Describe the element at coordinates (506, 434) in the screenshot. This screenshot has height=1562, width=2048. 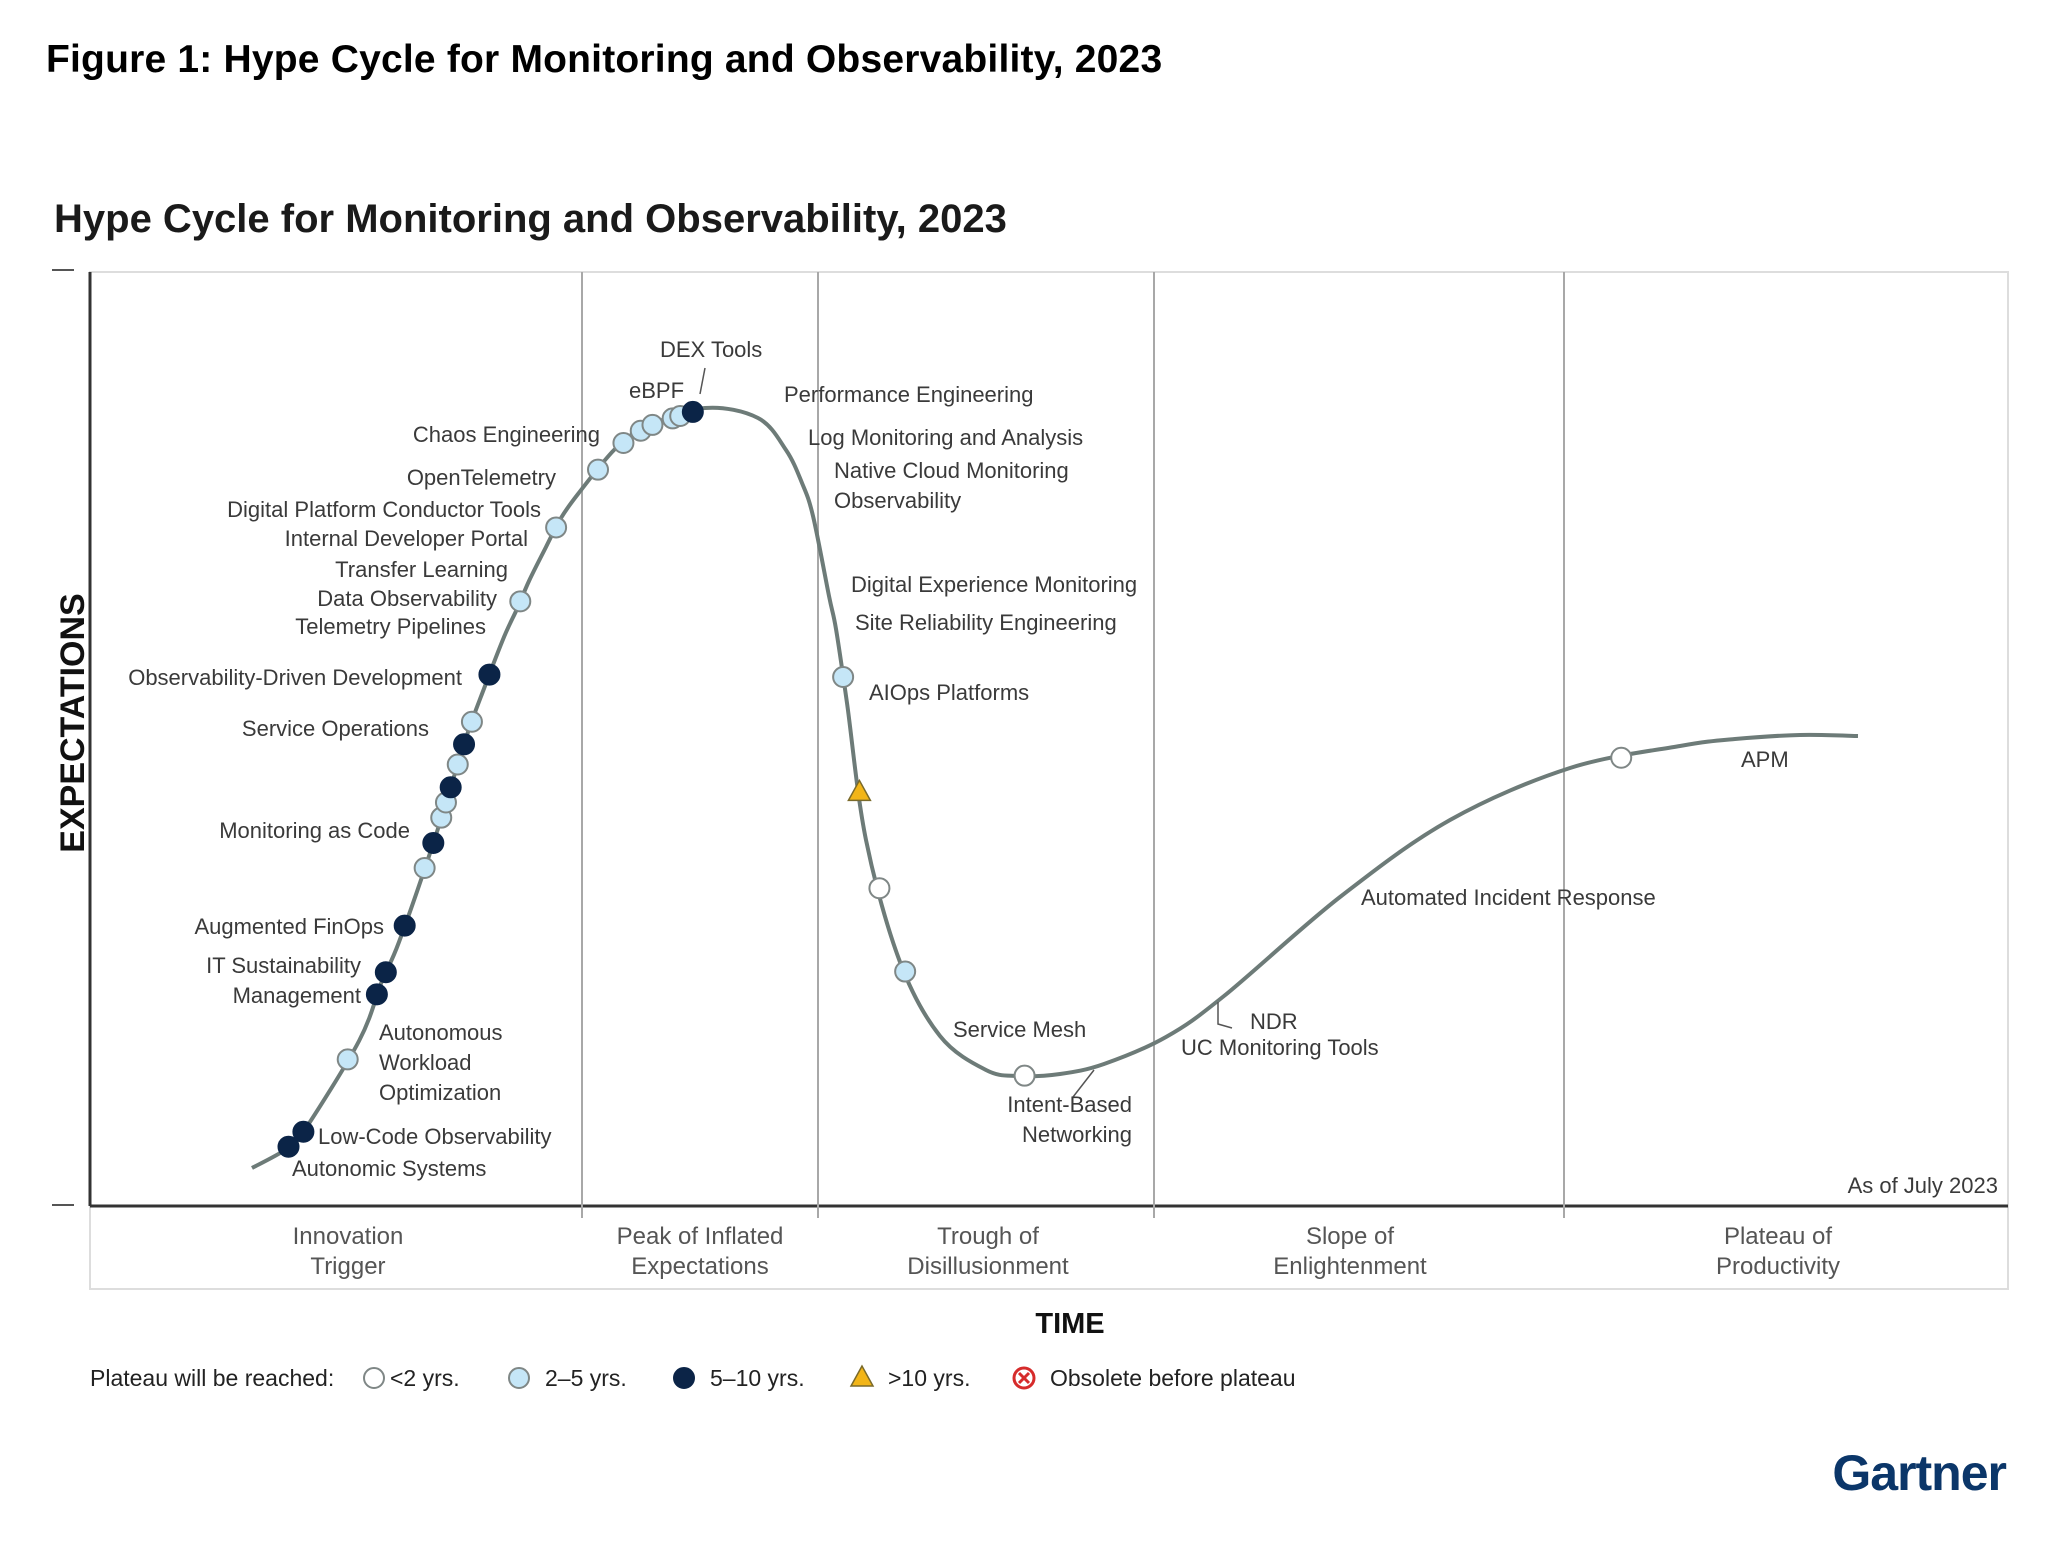
I see `label-chaos-engineering: Chaos Engineering` at that location.